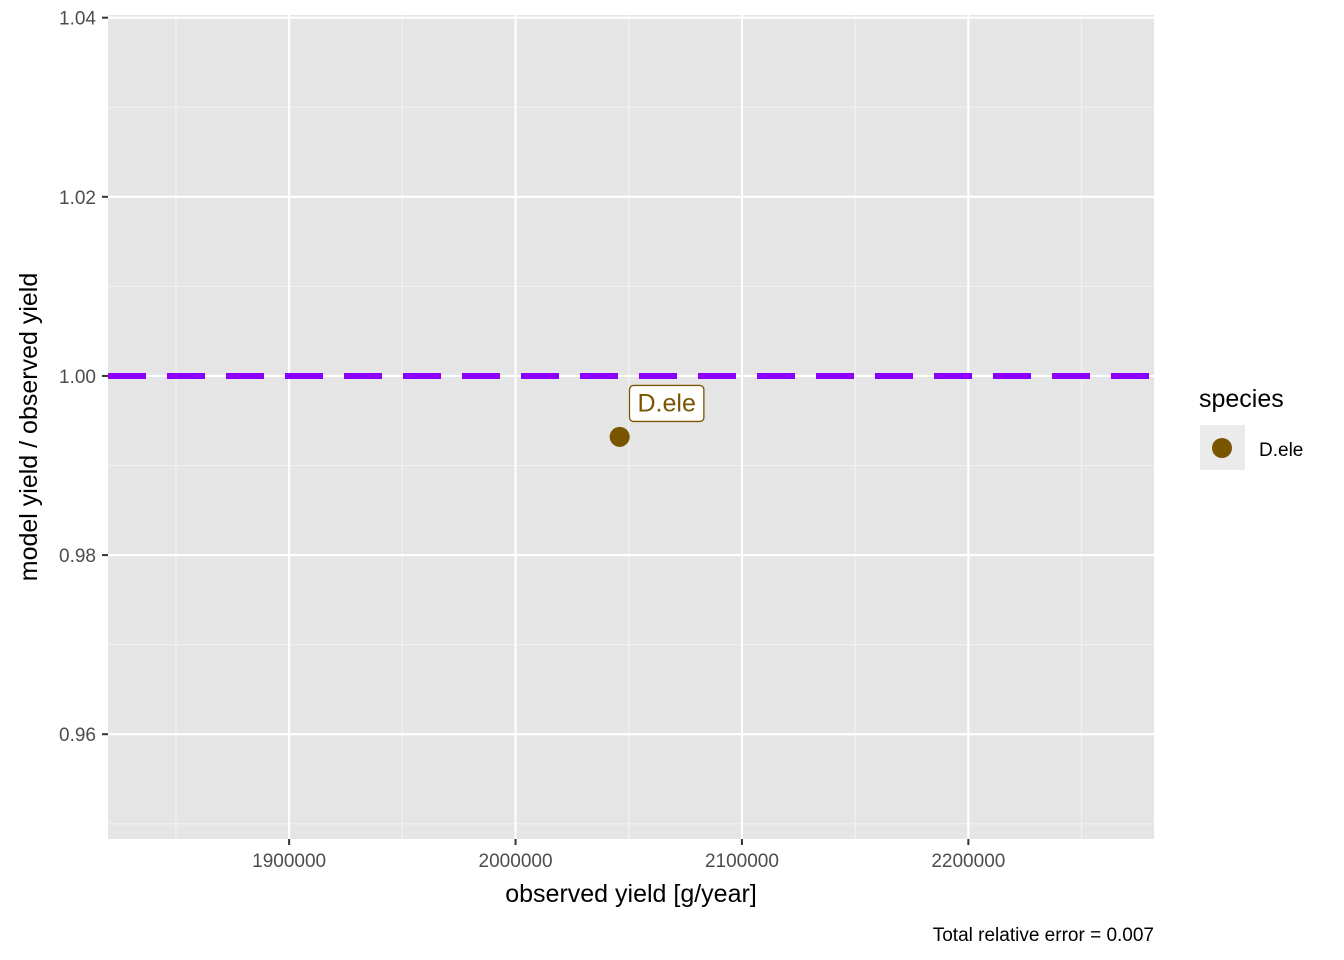 Image resolution: width=1344 pixels, height=960 pixels. I want to click on x-tick-label: 2100000, so click(742, 861).